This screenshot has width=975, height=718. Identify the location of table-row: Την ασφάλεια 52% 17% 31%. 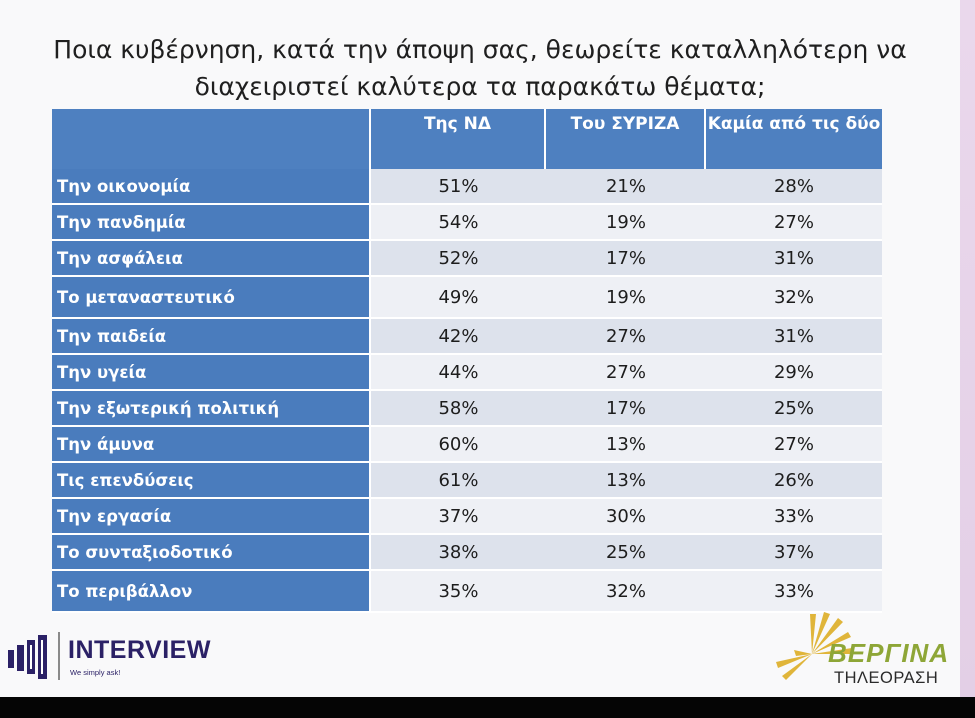
(467, 259).